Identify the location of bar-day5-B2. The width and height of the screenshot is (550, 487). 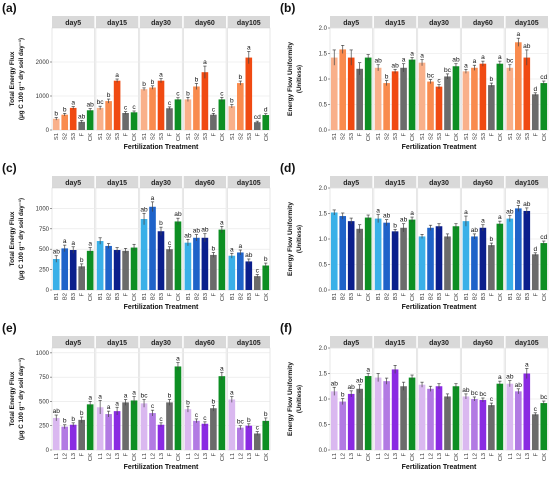
(343, 253).